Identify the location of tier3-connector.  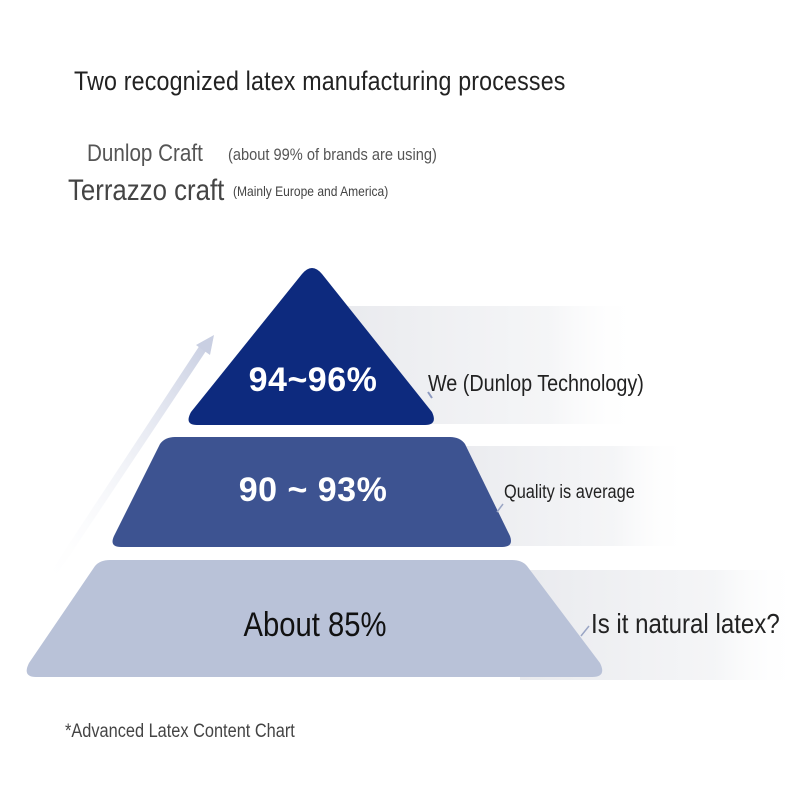
(585, 631).